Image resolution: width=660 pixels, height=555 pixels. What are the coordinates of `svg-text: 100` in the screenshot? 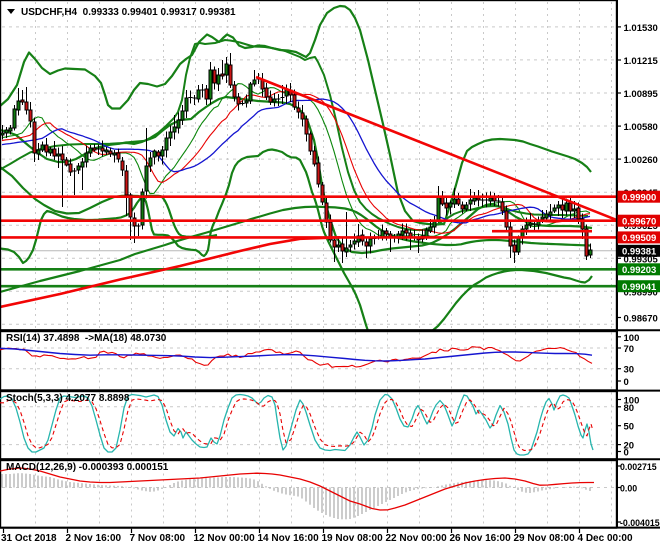 It's located at (632, 338).